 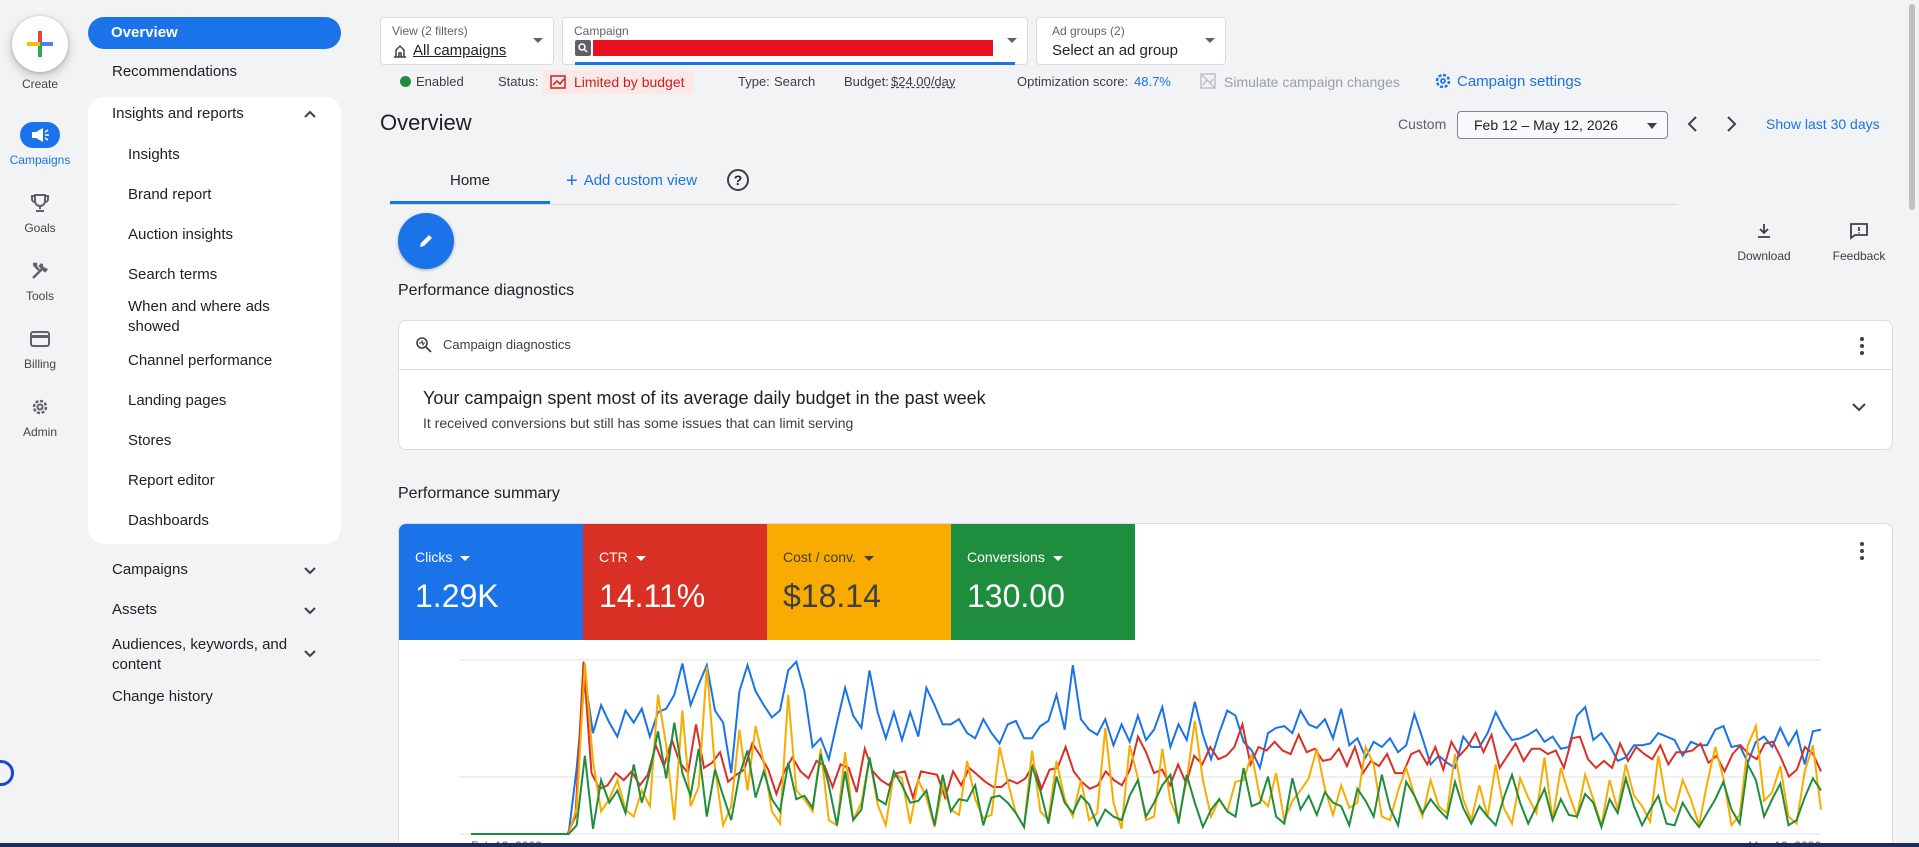 I want to click on help-icon: ?, so click(x=738, y=180).